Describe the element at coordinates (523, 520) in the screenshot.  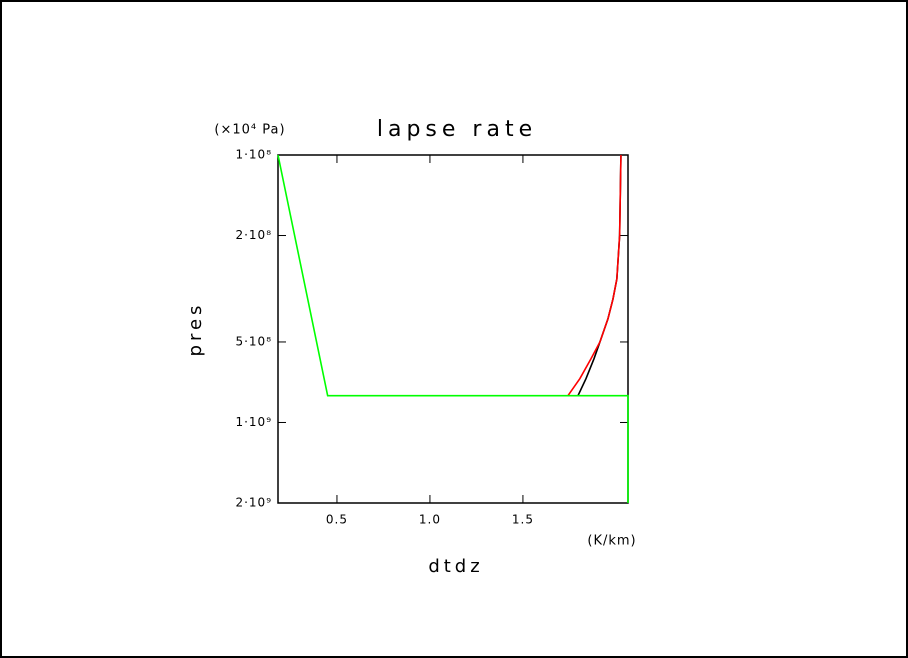
I see `x-tick-label: 1.5` at that location.